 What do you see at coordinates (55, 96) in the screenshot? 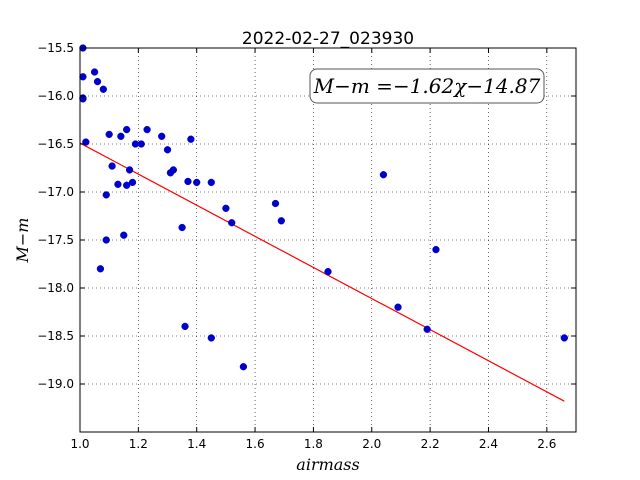
I see `y-tick-label: −16.0` at bounding box center [55, 96].